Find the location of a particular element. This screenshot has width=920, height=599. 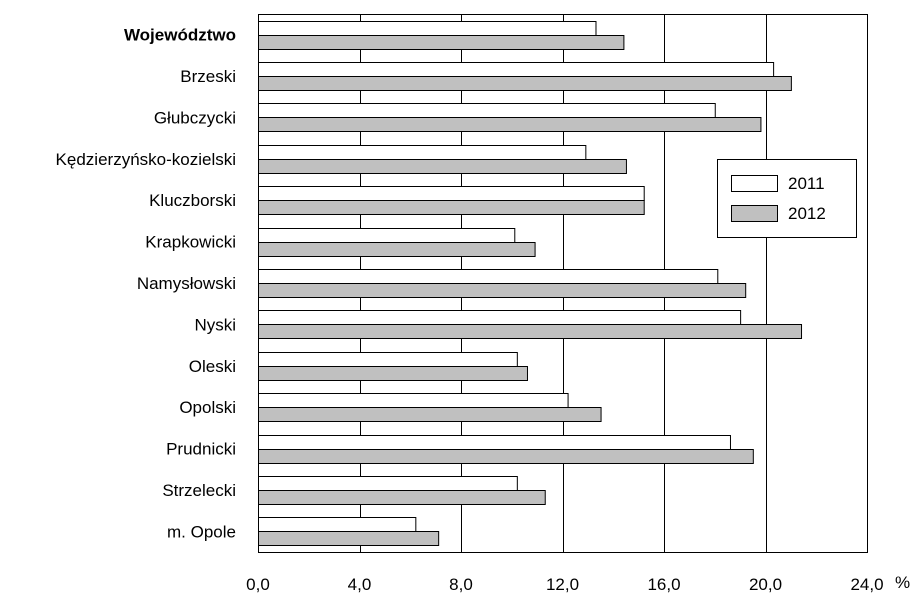

category-label-5: Krapkowicki is located at coordinates (190, 242).